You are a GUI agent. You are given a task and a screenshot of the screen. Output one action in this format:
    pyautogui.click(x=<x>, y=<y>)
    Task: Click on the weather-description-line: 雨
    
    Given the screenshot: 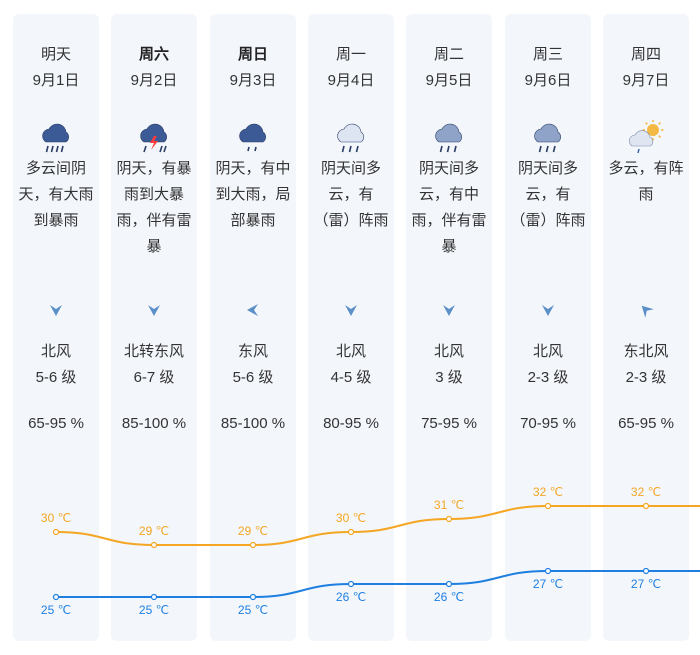 What is the action you would take?
    pyautogui.click(x=646, y=194)
    